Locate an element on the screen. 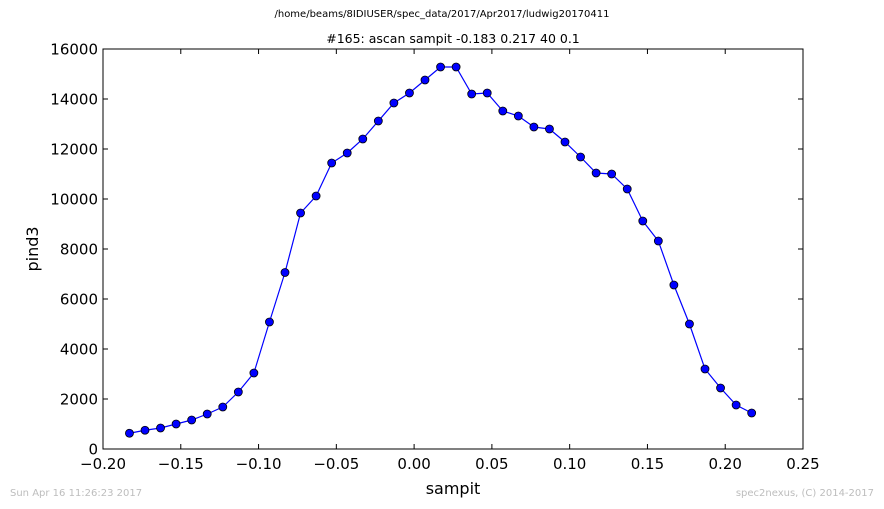 The image size is (884, 509). x-tick-label: −0.10 is located at coordinates (259, 464).